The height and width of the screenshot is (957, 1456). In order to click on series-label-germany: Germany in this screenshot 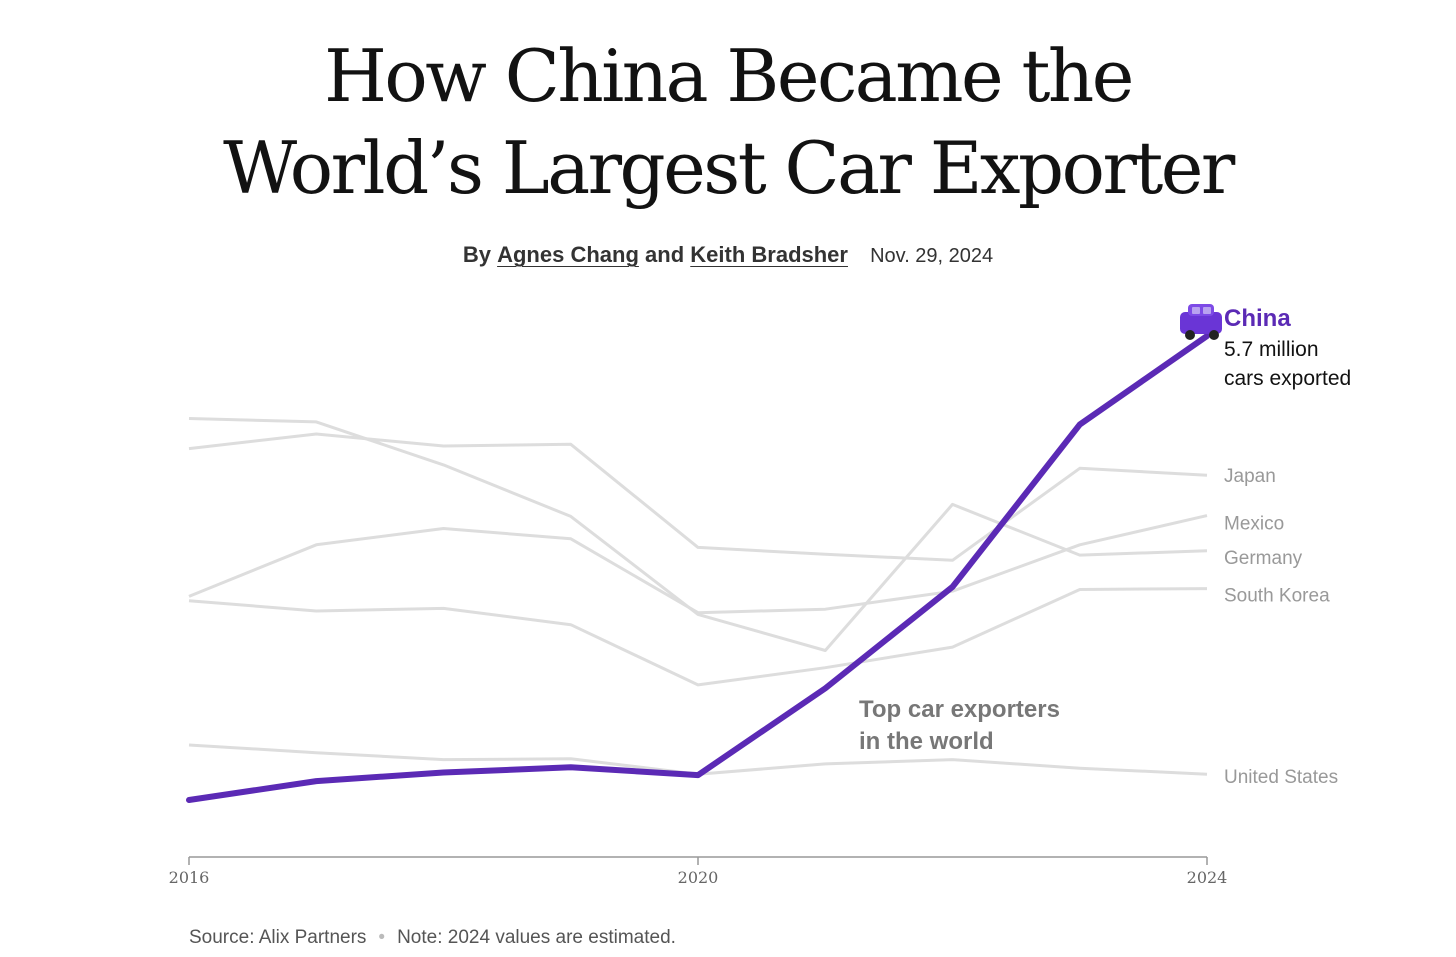, I will do `click(1263, 558)`.